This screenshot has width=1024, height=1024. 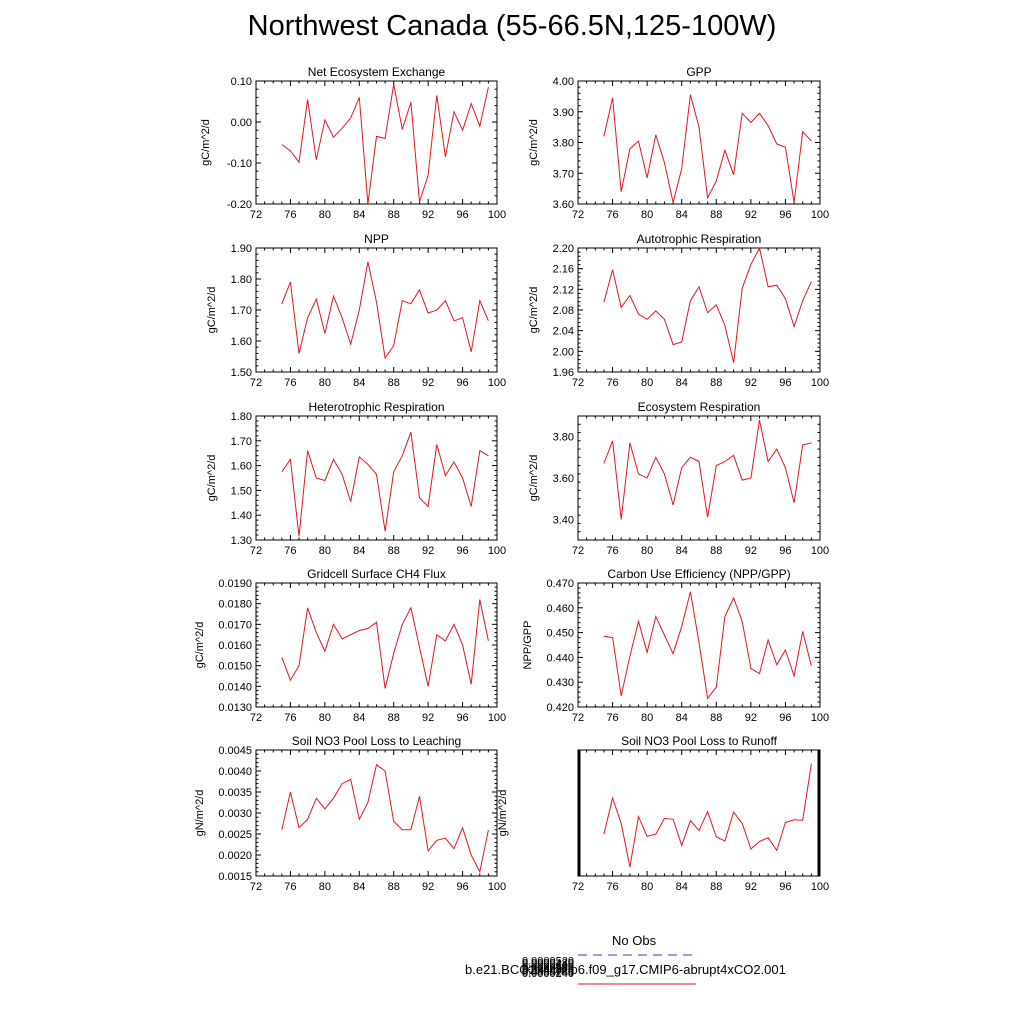 I want to click on panel-title: Carbon Use Efficiency (NPP/GPP), so click(x=698, y=574).